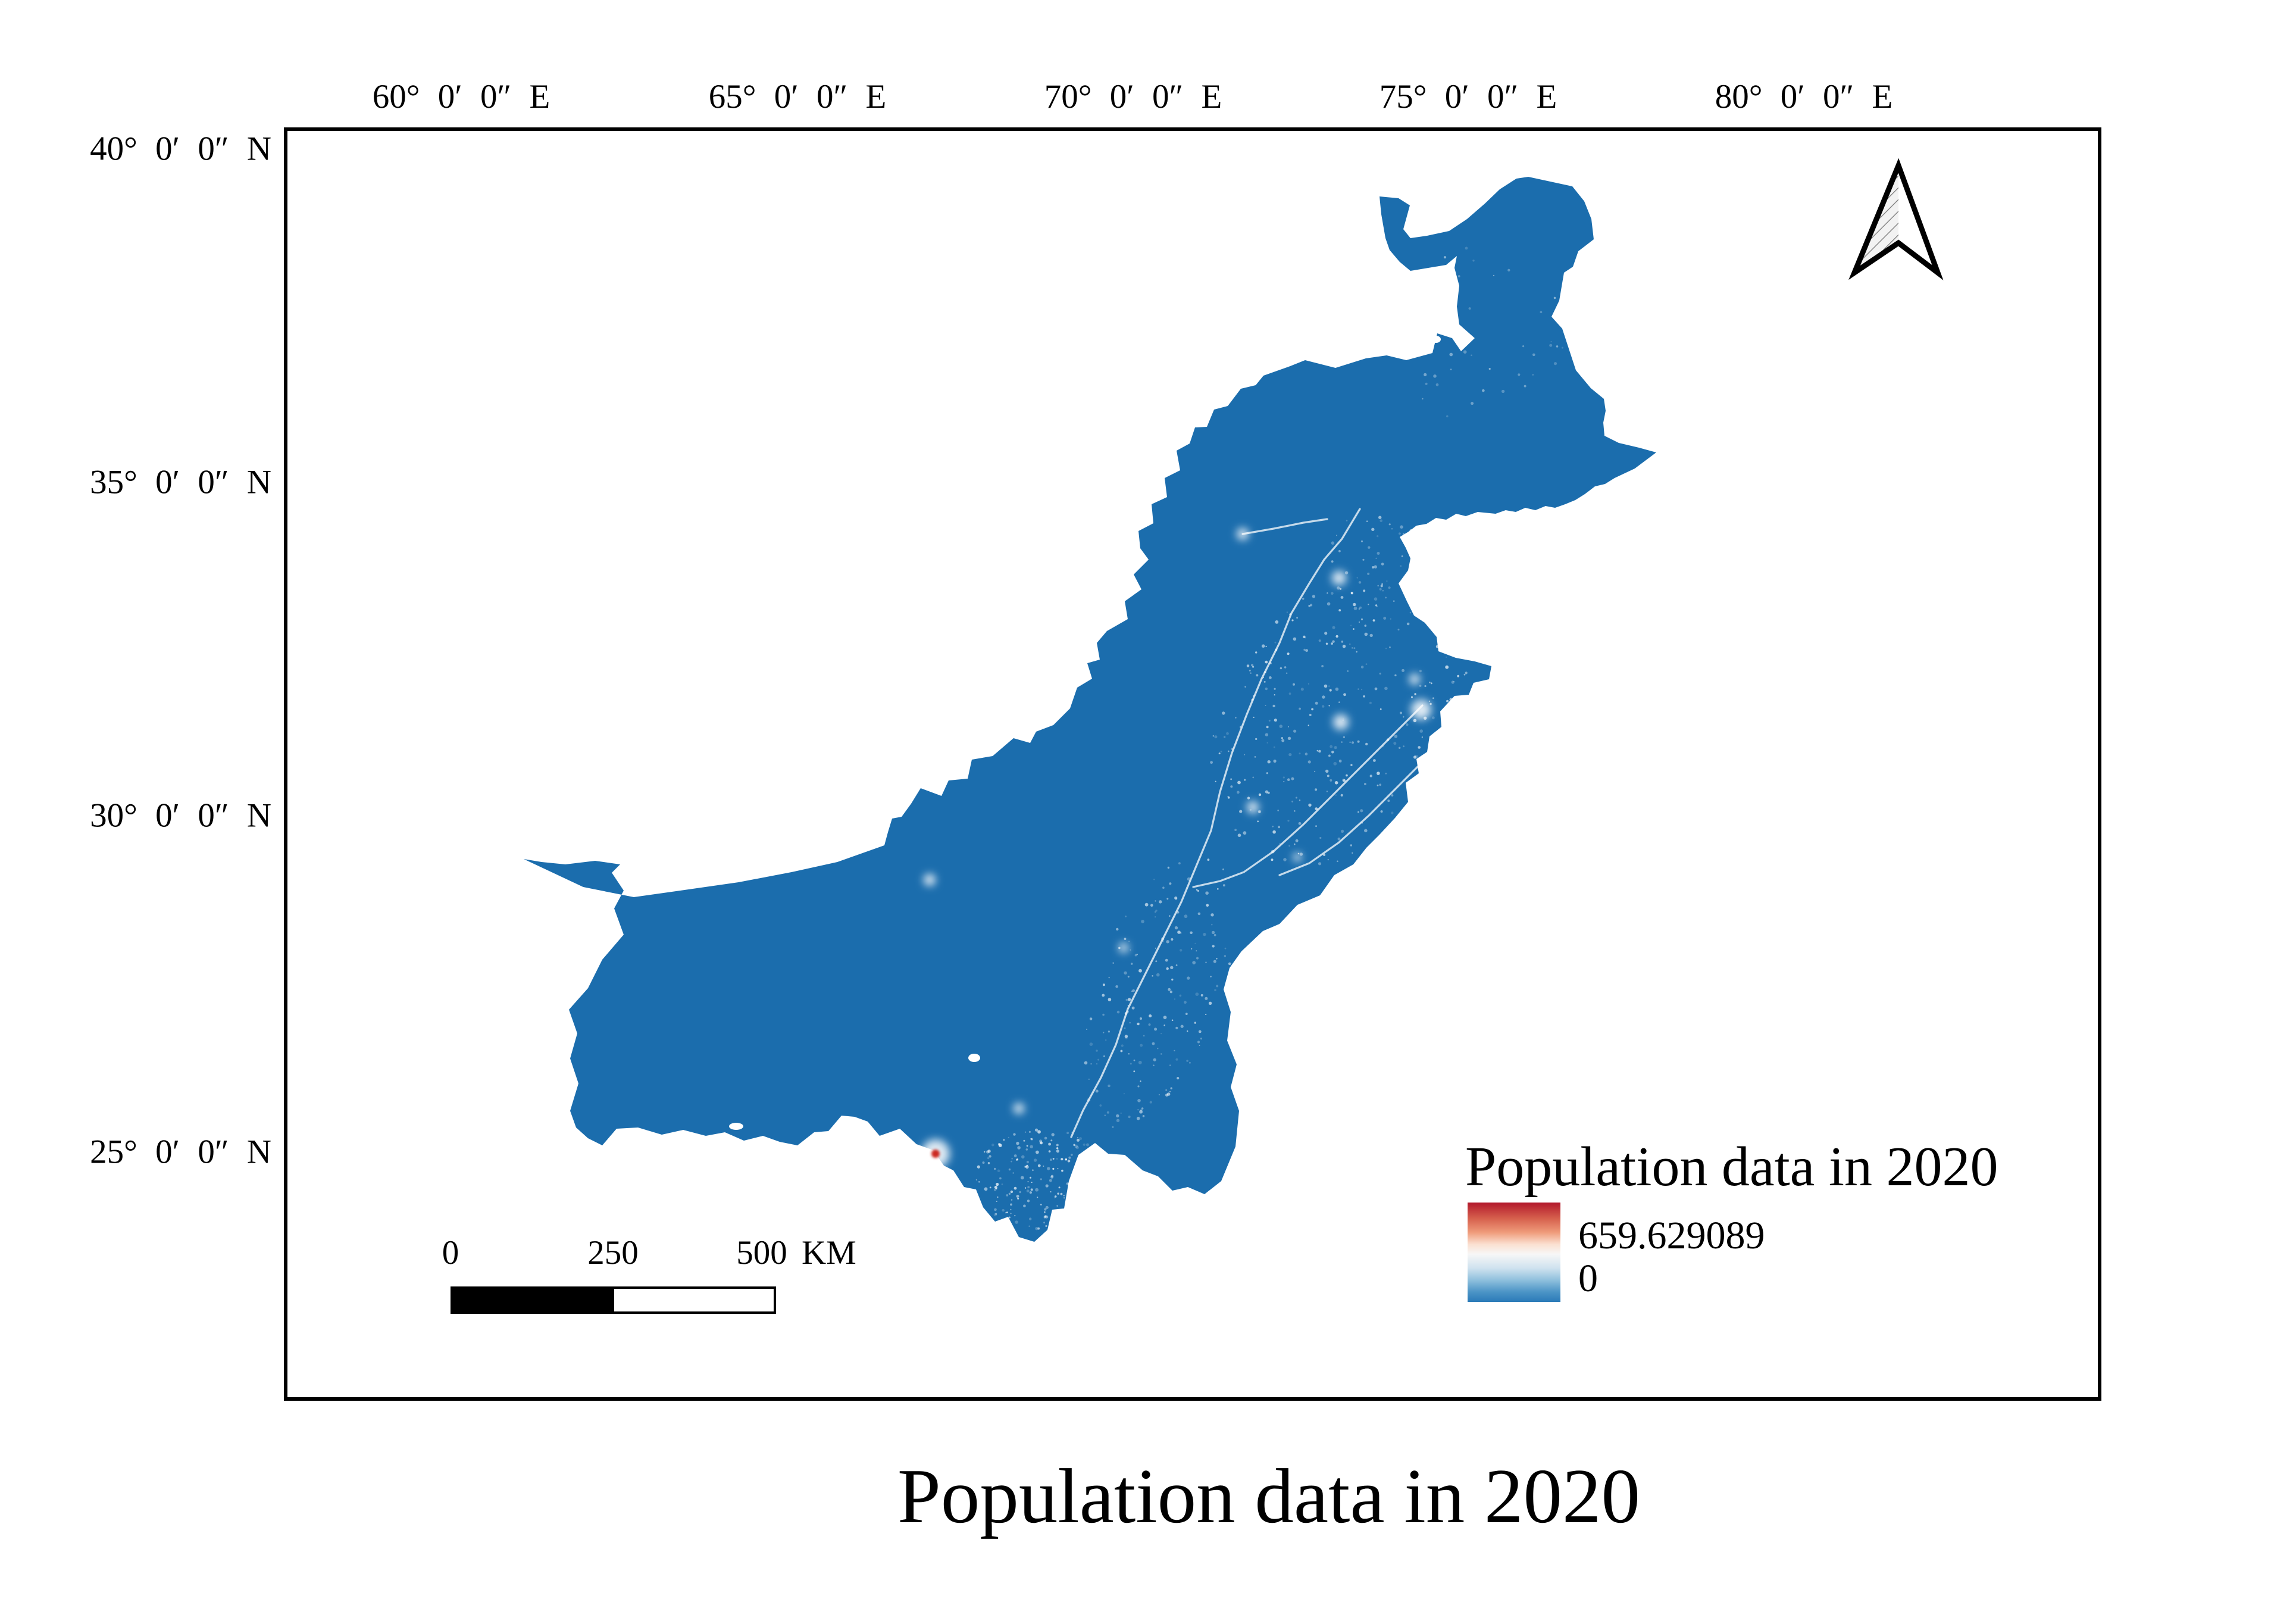 Image resolution: width=2296 pixels, height=1624 pixels. What do you see at coordinates (1468, 96) in the screenshot?
I see `top-axis-label: 75° 0′ 0″ E` at bounding box center [1468, 96].